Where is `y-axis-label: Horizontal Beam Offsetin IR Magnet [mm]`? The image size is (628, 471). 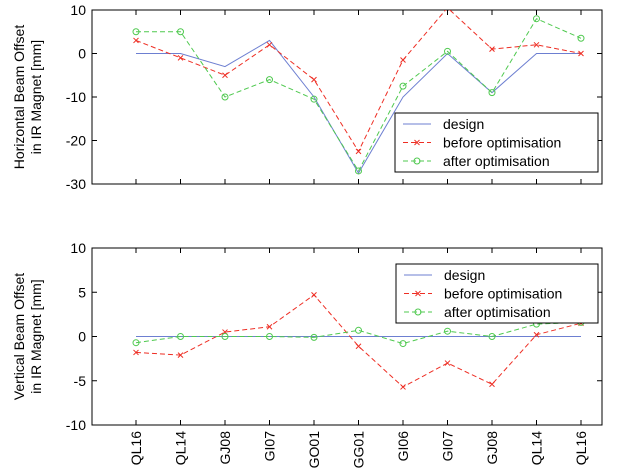 y-axis-label: Horizontal Beam Offsetin IR Magnet [mm] is located at coordinates (27, 97).